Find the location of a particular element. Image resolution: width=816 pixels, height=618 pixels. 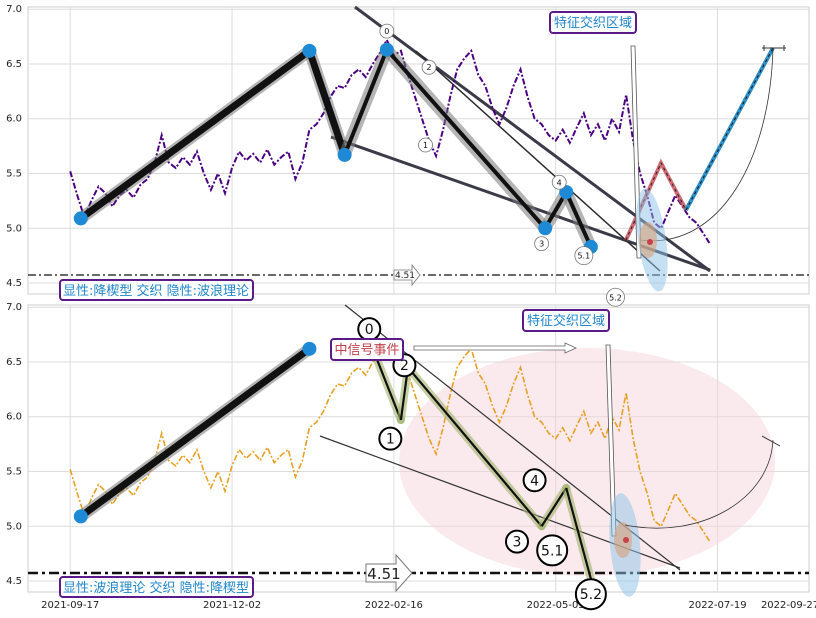

bottom-legend-box is located at coordinates (156, 587).